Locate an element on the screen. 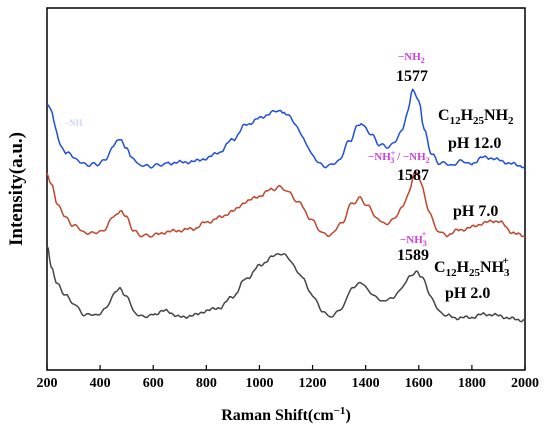  peak-label-black: 1589 is located at coordinates (413, 255).